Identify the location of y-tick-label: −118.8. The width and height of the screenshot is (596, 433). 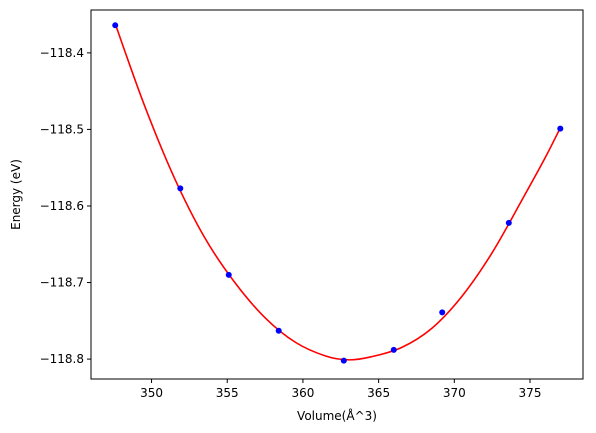
(62, 359).